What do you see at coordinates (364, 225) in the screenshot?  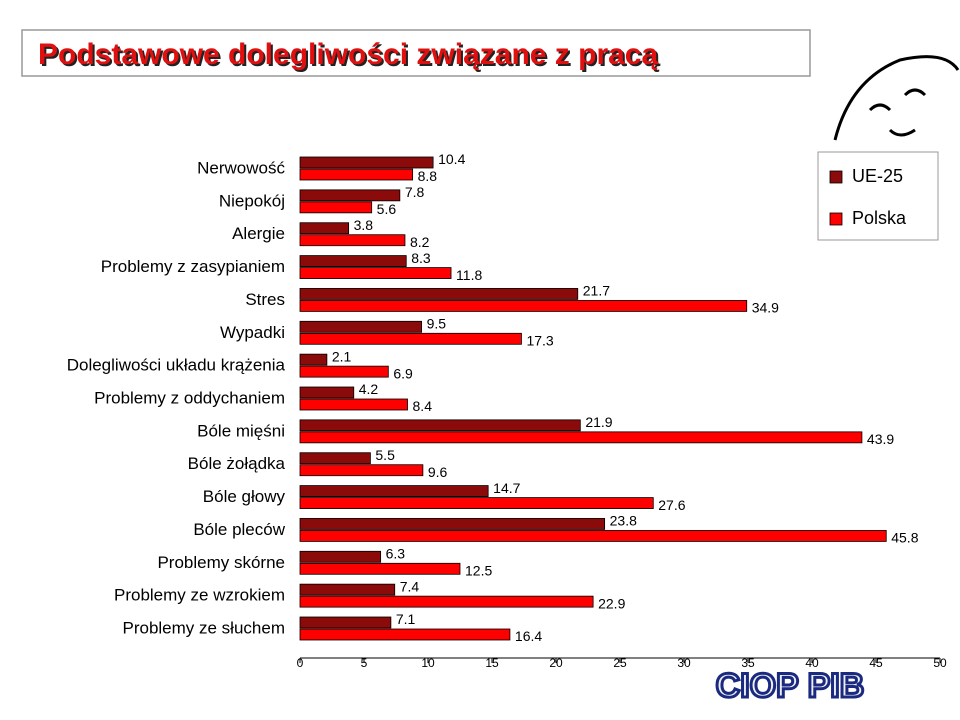 I see `data-label: 3.8` at bounding box center [364, 225].